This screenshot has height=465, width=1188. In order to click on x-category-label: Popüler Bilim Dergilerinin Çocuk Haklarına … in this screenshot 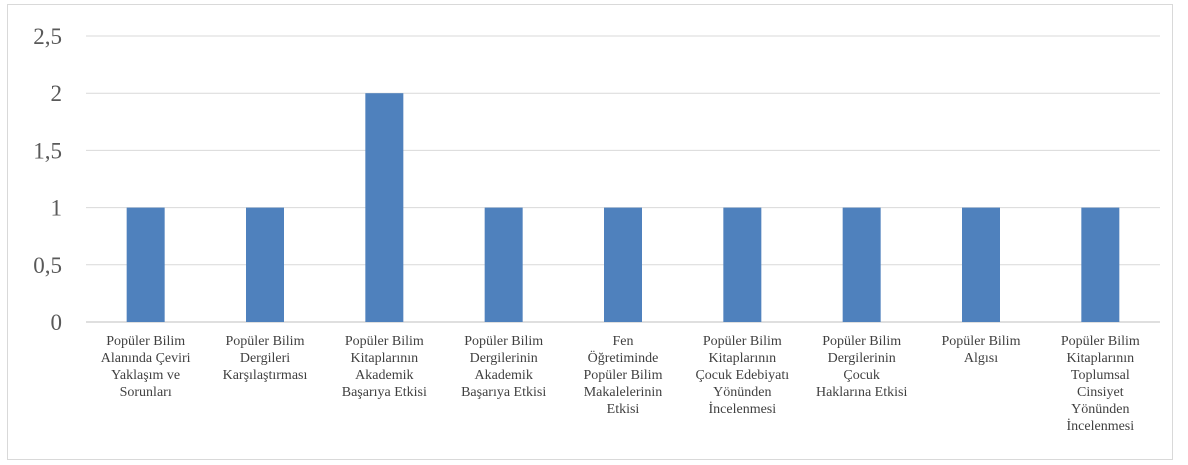, I will do `click(861, 367)`.